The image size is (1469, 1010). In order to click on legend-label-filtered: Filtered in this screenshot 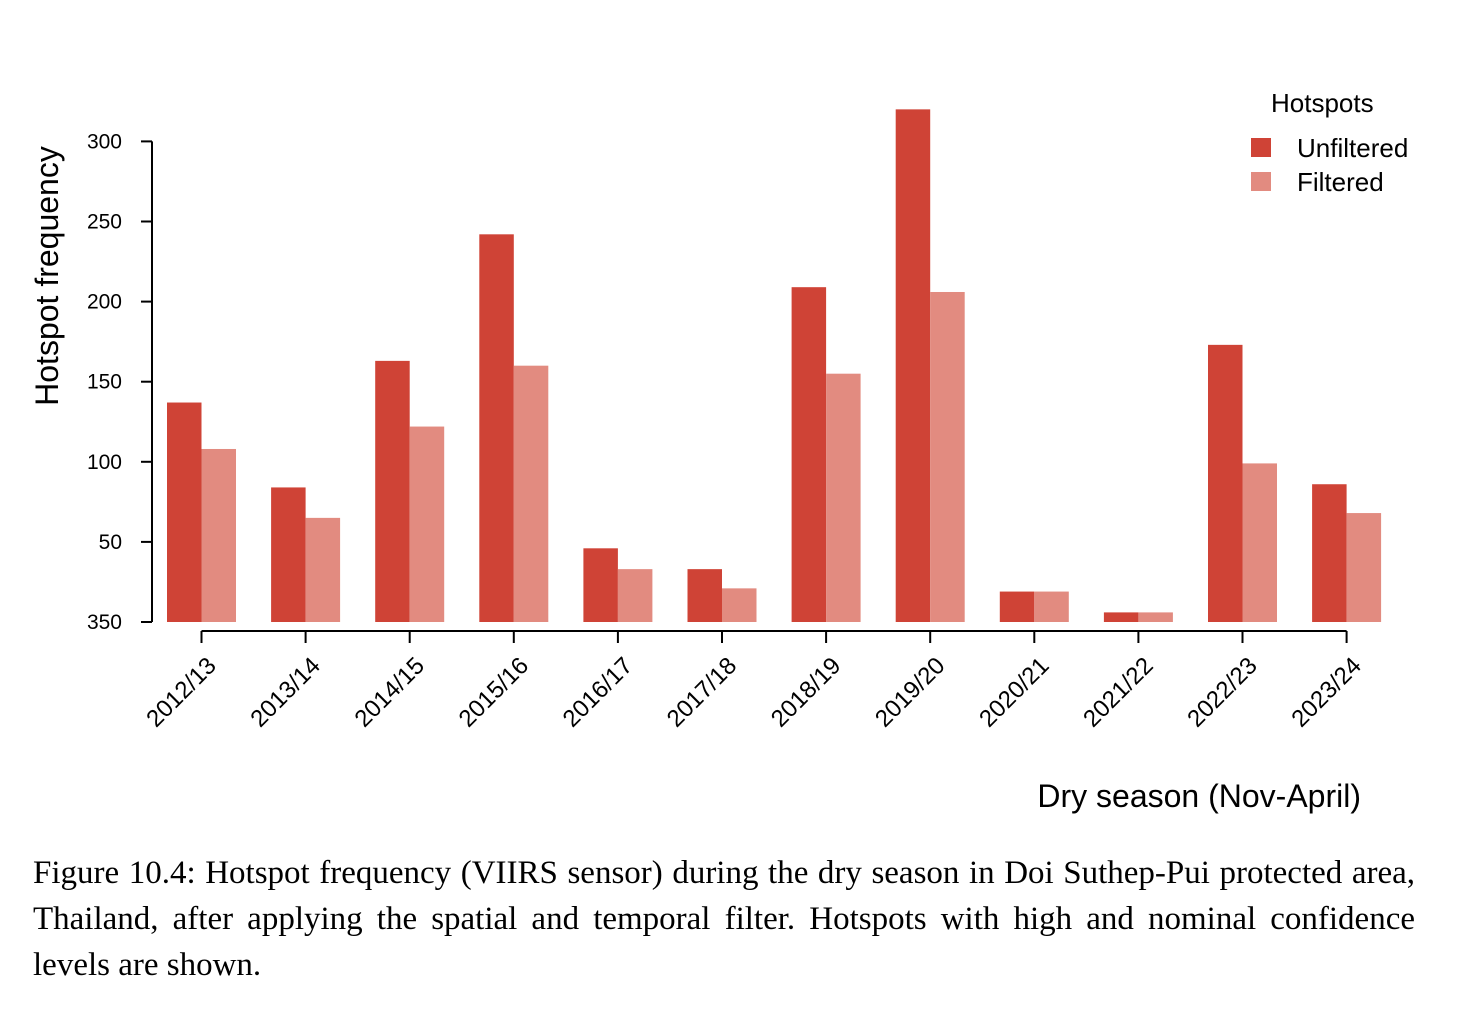, I will do `click(1340, 182)`.